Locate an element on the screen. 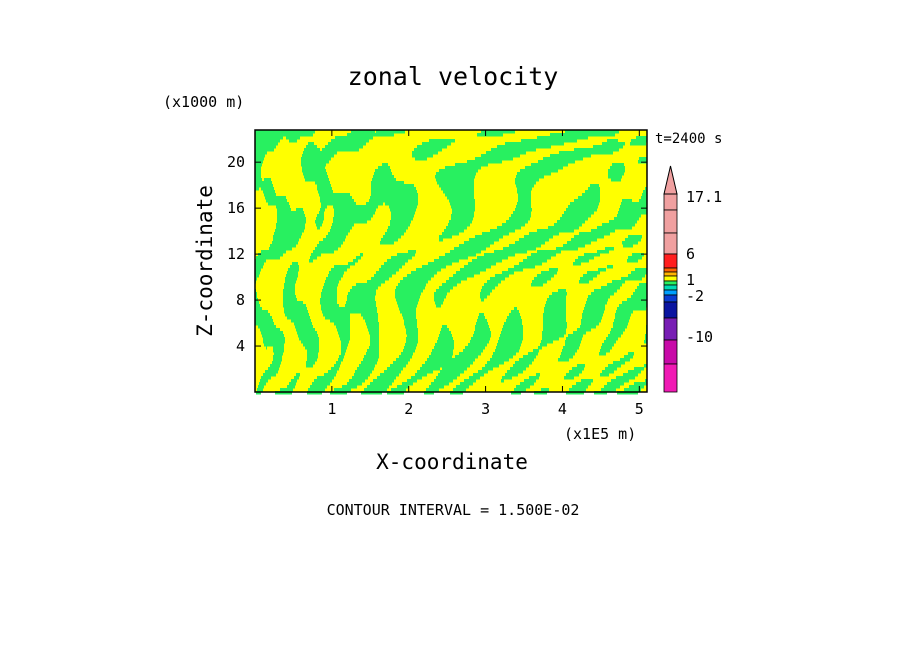 The image size is (904, 654). contour-interval-note: CONTOUR INTERVAL = 1.500E-02 is located at coordinates (453, 510).